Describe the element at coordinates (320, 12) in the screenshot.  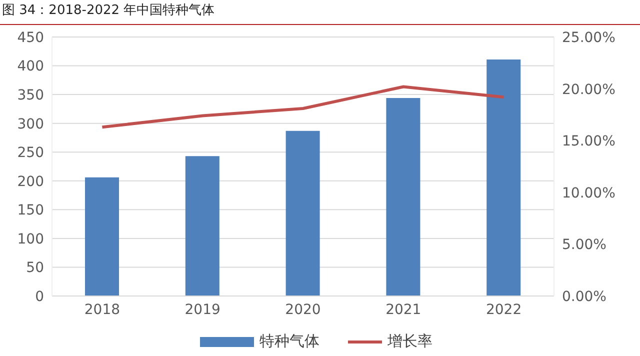
I see `chart-title: 图 34：2018-2022 年中国特种气体` at that location.